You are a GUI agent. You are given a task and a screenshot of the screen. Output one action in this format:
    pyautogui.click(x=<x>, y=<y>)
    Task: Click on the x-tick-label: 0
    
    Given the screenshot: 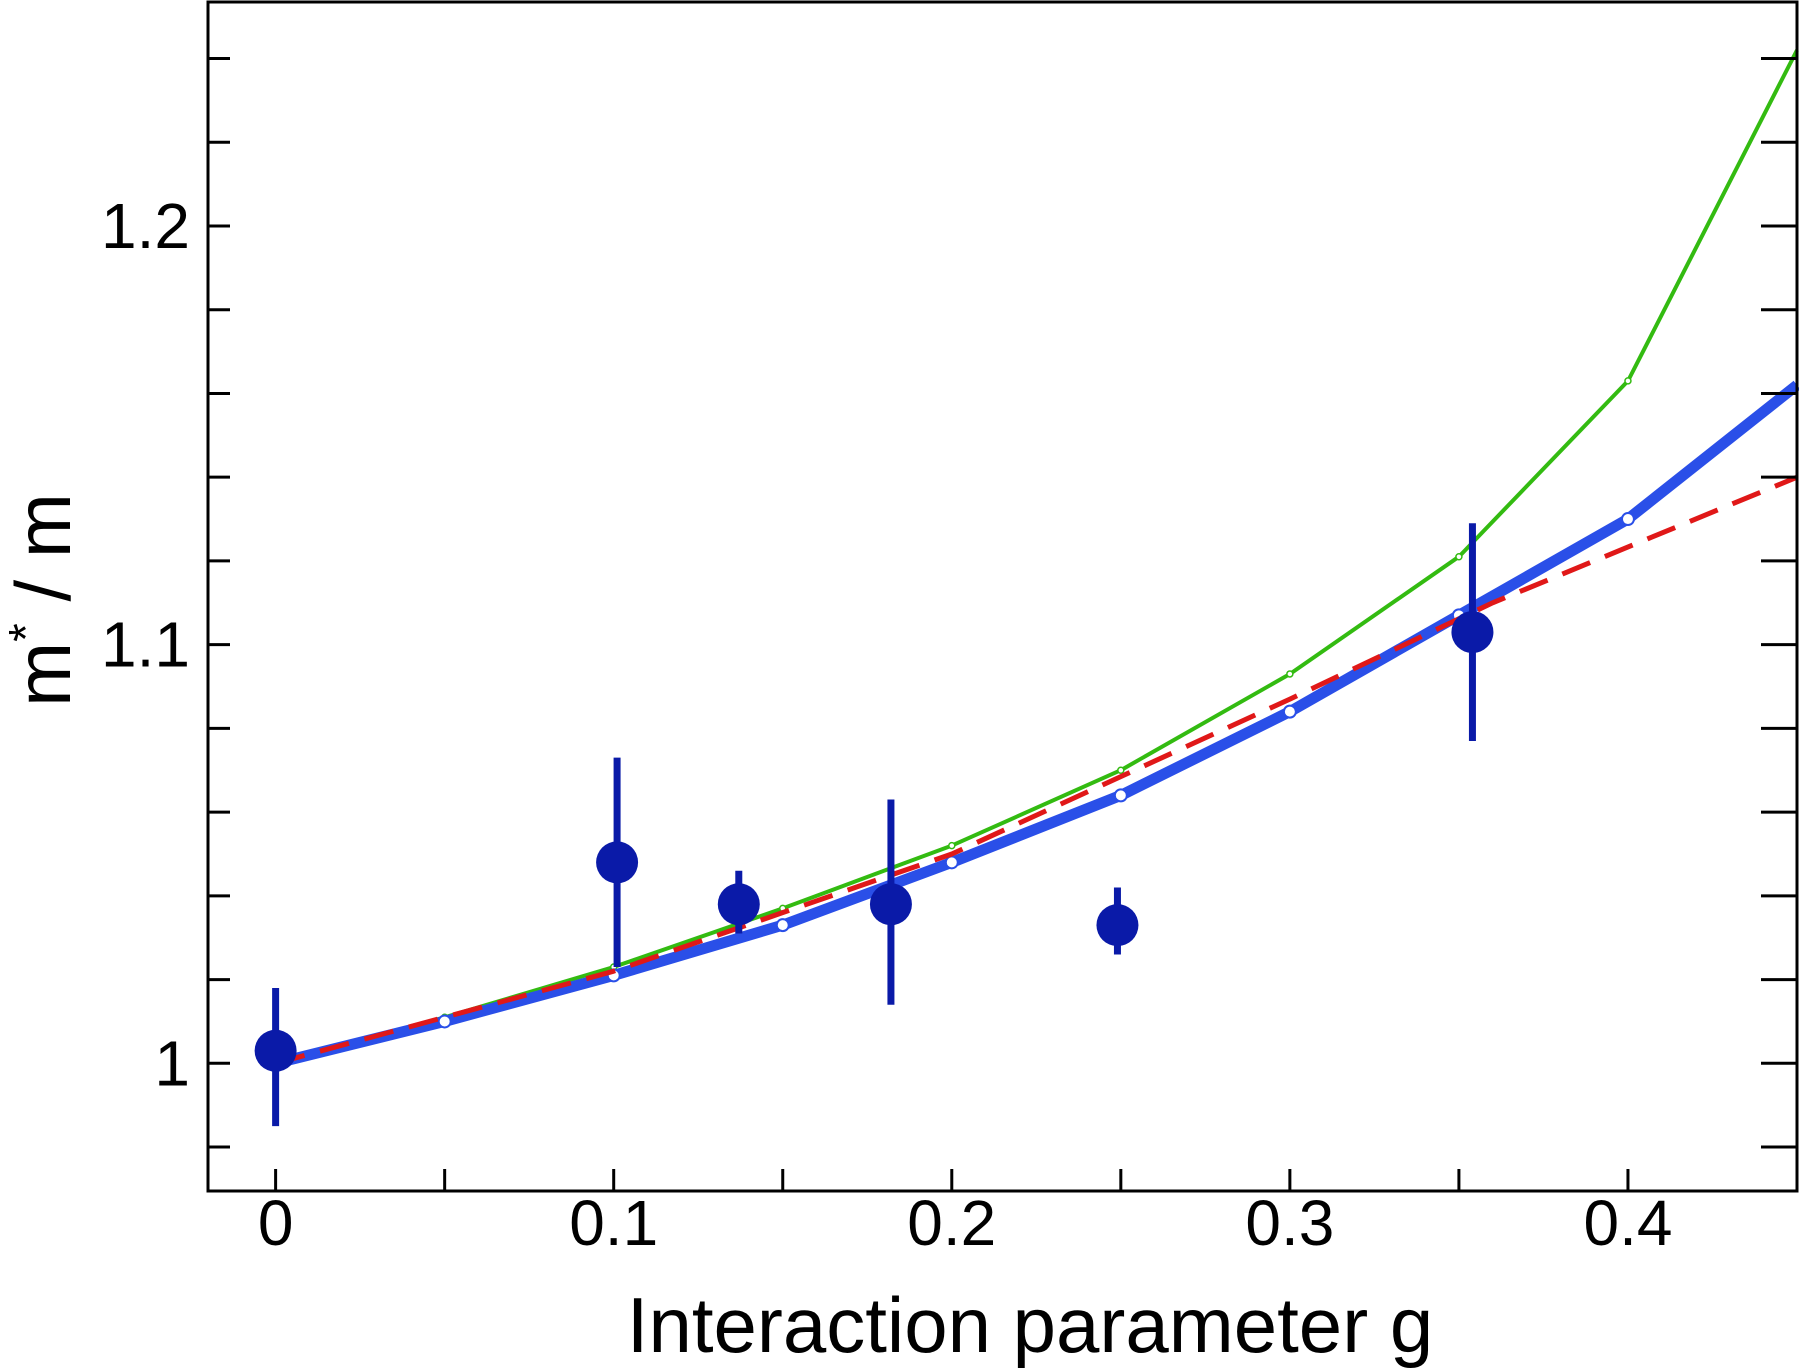 What is the action you would take?
    pyautogui.click(x=276, y=1223)
    